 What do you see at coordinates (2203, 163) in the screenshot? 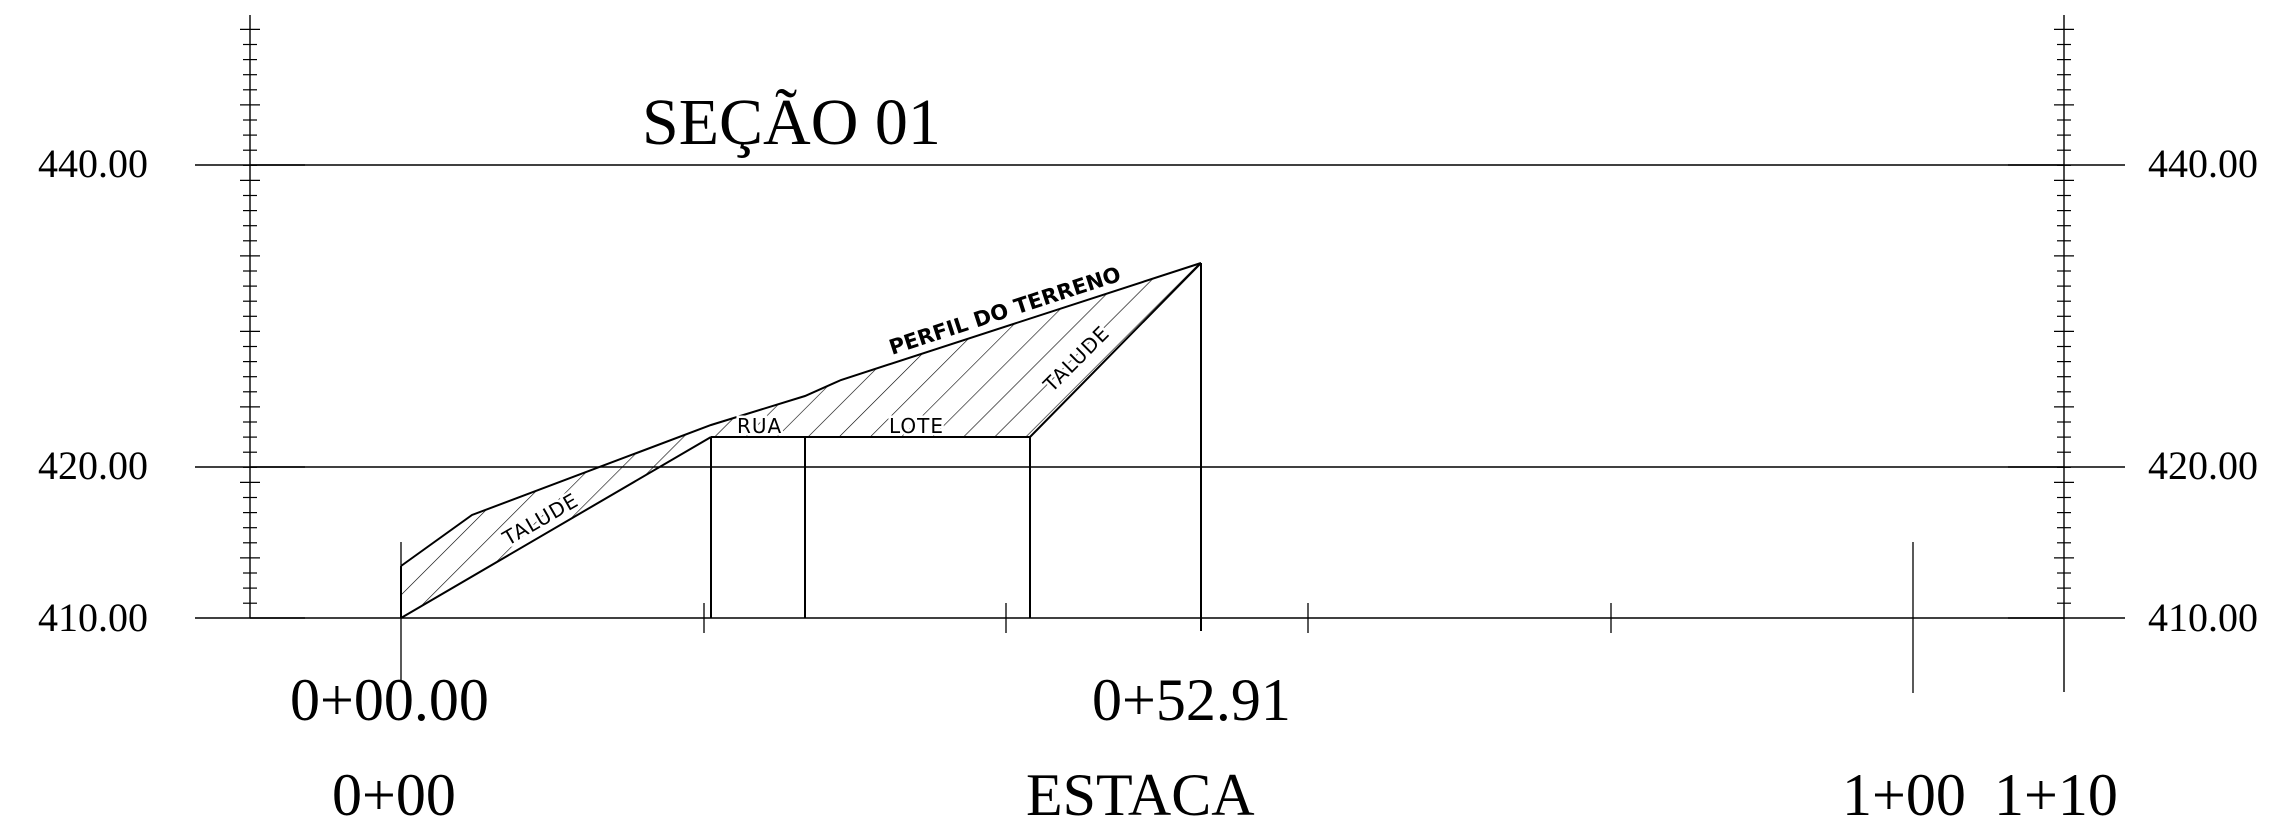
I see `elevation-label-right-440: 440.00` at bounding box center [2203, 163].